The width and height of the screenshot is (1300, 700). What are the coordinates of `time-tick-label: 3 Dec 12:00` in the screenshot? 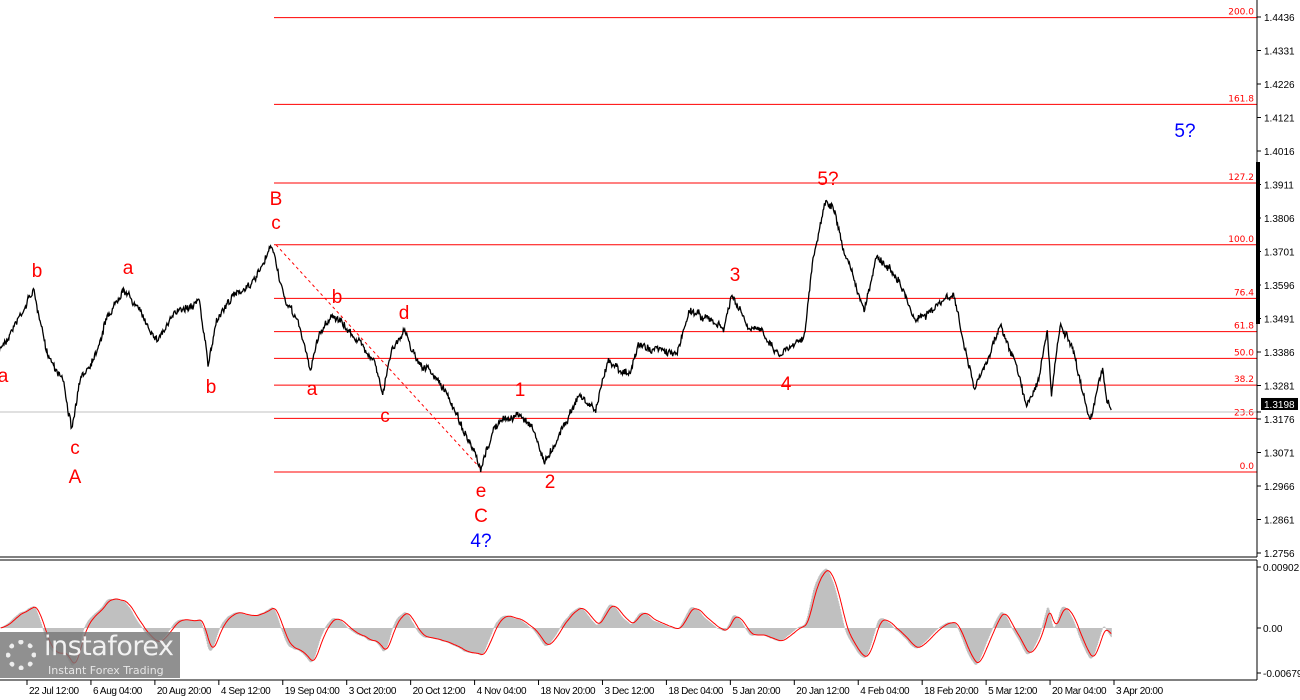 It's located at (629, 691).